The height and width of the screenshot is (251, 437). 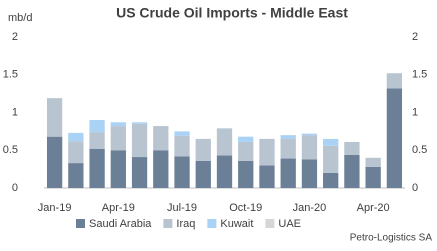 What do you see at coordinates (415, 112) in the screenshot?
I see `y2-tick-label: 1` at bounding box center [415, 112].